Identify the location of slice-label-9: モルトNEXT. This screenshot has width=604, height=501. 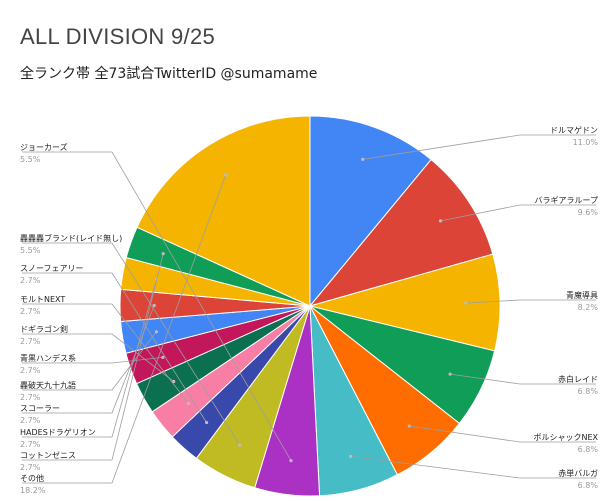
(42, 299).